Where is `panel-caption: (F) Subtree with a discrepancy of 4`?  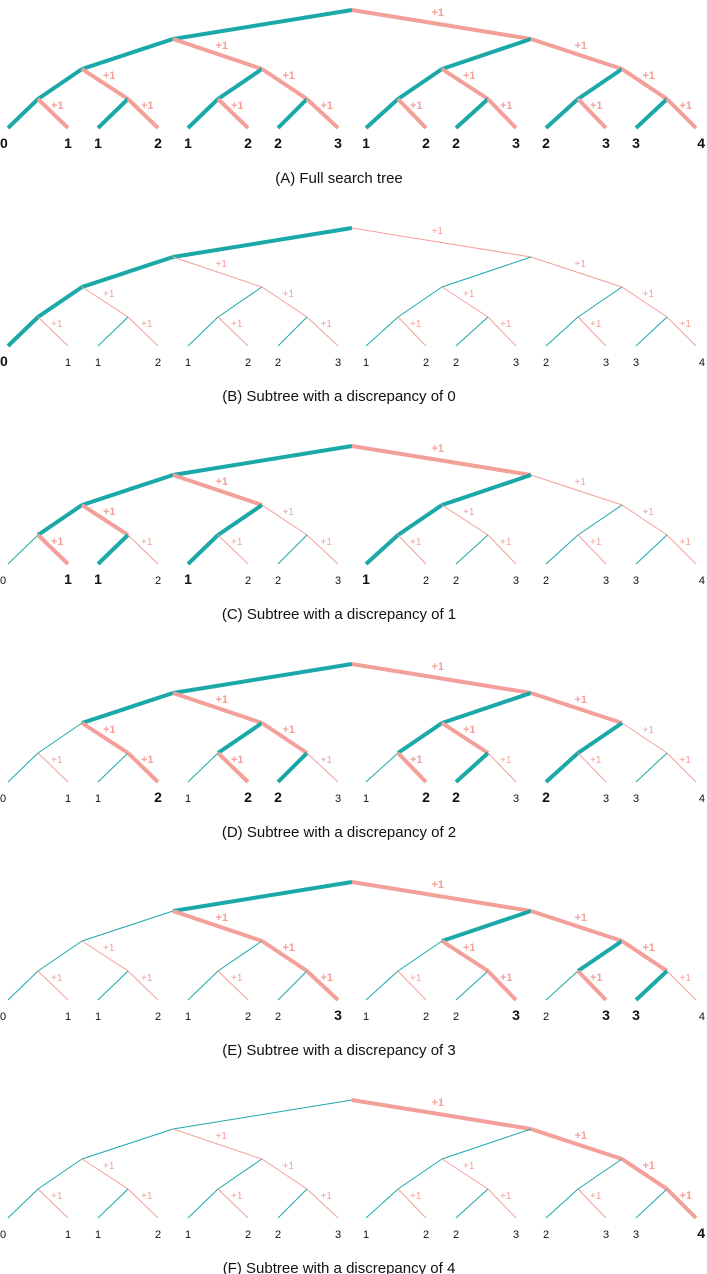 panel-caption: (F) Subtree with a discrepancy of 4 is located at coordinates (339, 1267).